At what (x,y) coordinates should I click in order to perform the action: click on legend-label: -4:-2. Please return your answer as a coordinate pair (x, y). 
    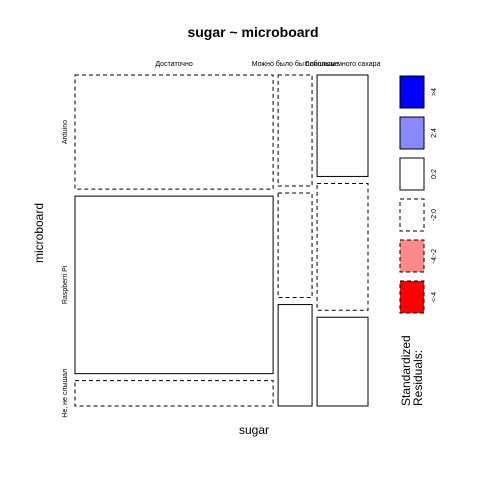
    Looking at the image, I should click on (434, 256).